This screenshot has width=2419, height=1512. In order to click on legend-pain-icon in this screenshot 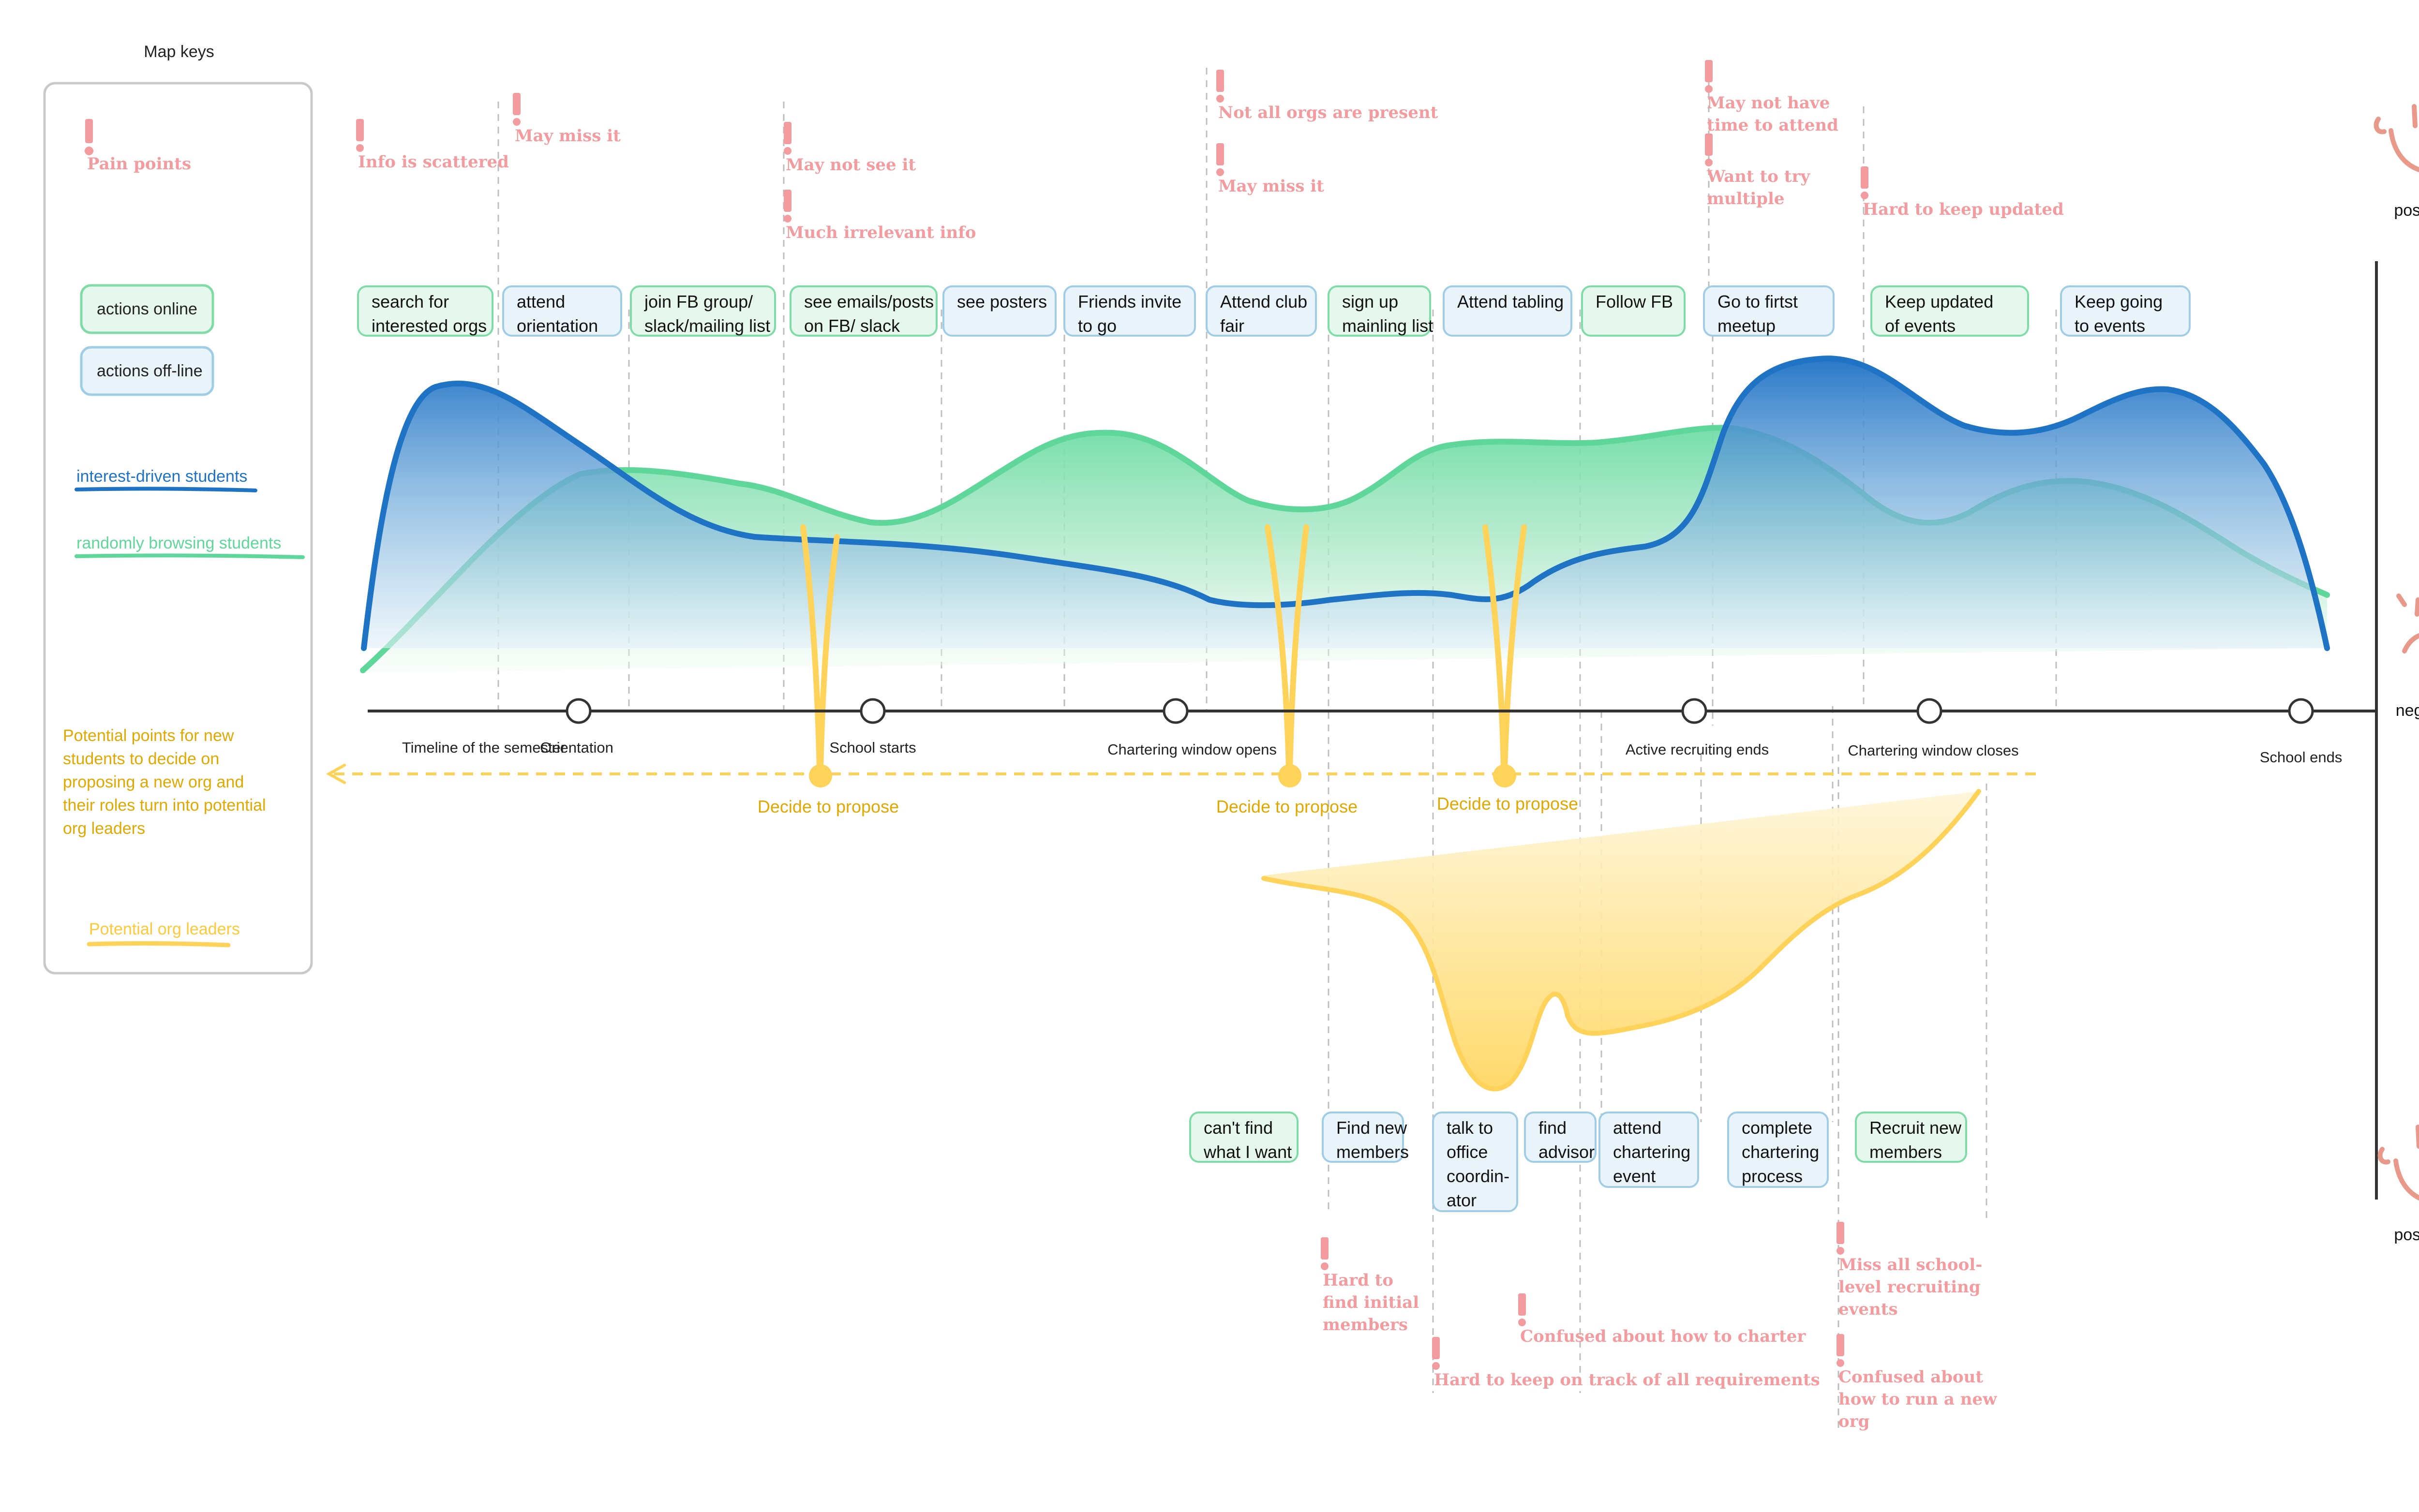, I will do `click(89, 137)`.